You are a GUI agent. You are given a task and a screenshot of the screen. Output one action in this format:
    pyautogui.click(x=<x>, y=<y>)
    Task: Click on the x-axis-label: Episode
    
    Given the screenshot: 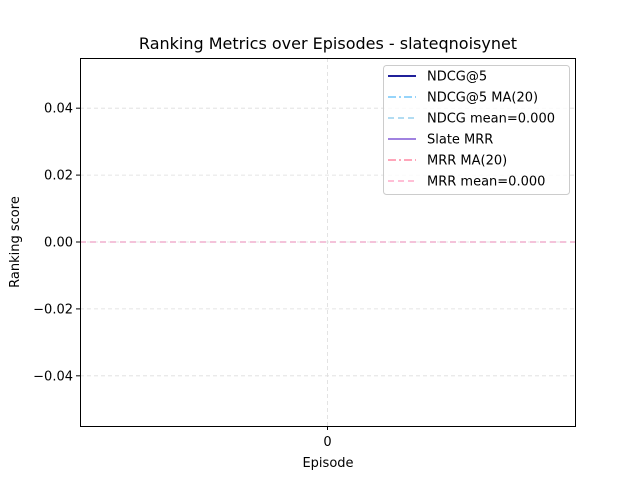 What is the action you would take?
    pyautogui.click(x=327, y=463)
    